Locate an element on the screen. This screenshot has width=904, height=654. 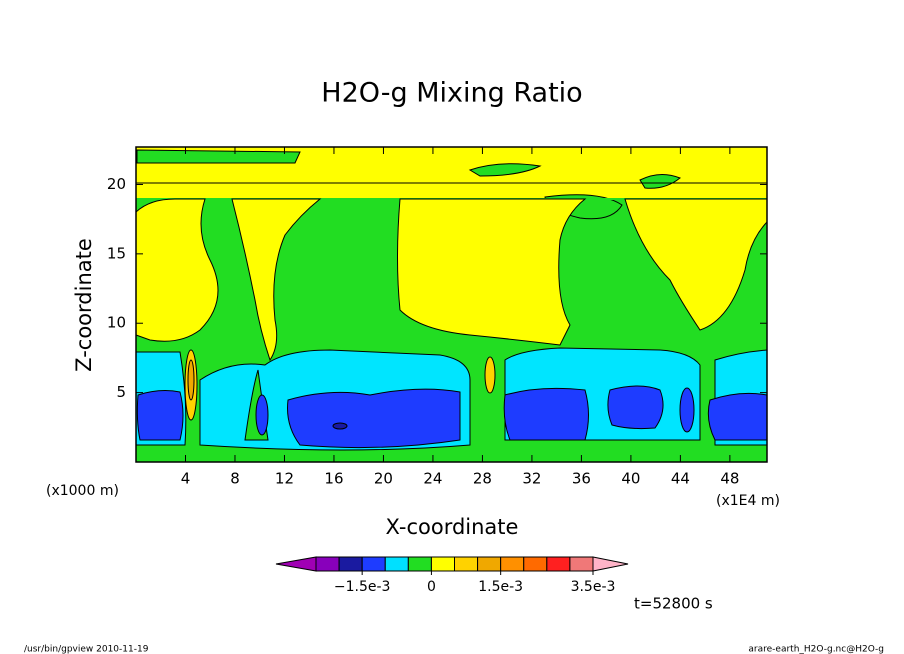
x-tick-label: 24 is located at coordinates (432, 479).